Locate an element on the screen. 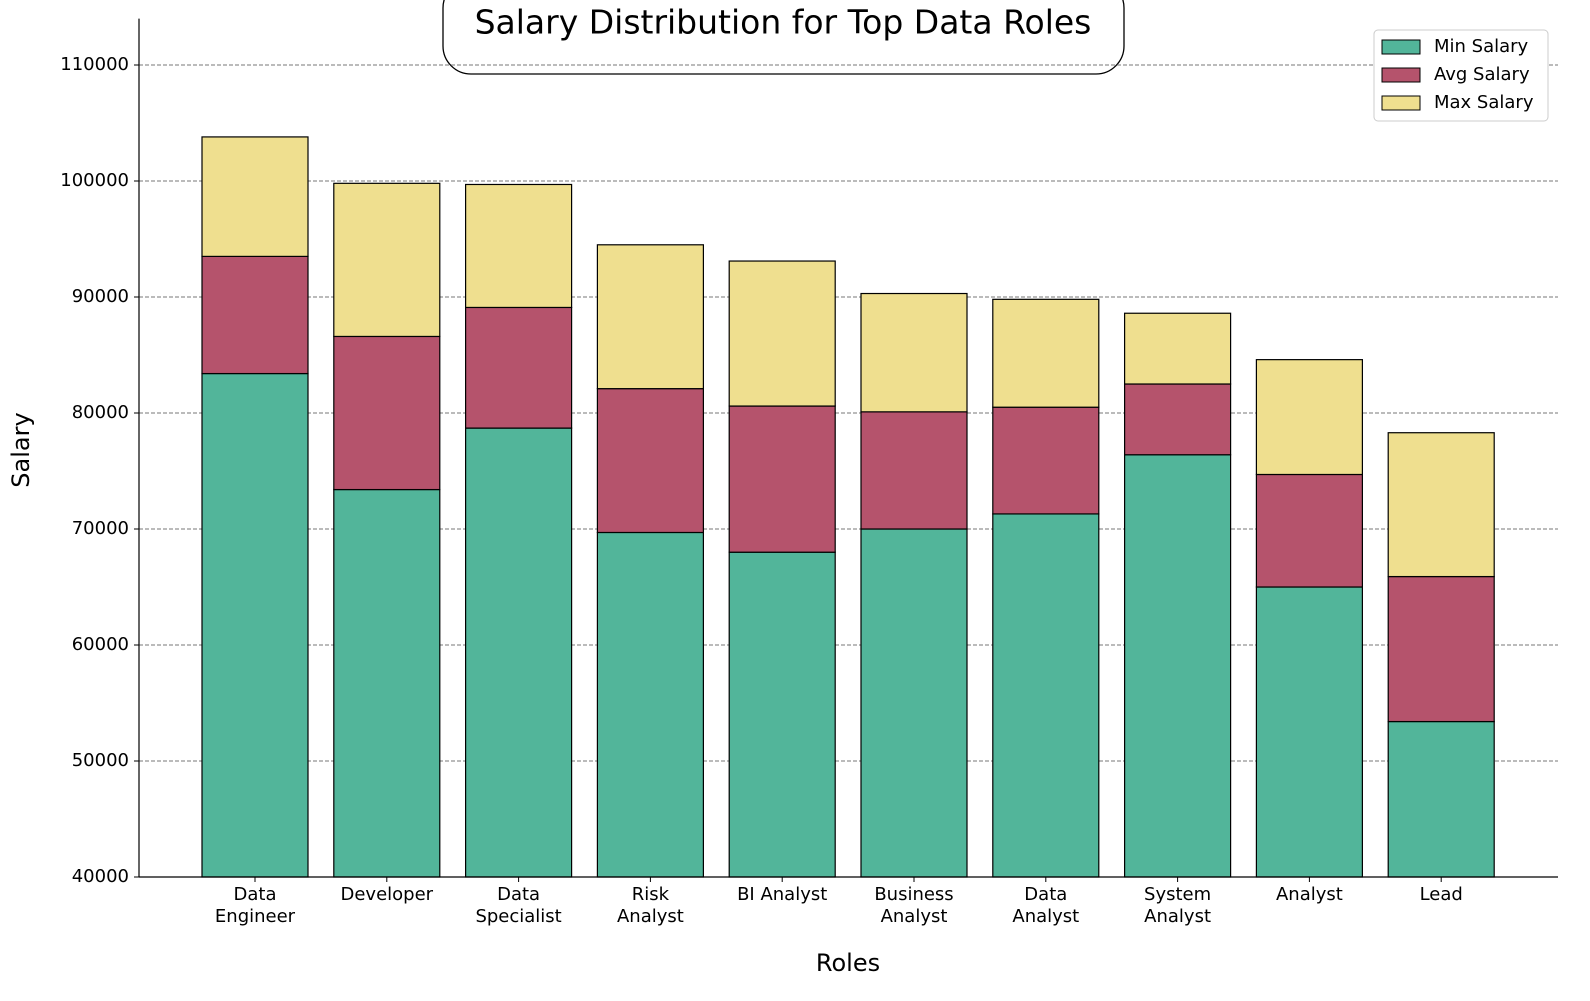 The height and width of the screenshot is (1001, 1590). legend-label: Min Salary is located at coordinates (1481, 46).